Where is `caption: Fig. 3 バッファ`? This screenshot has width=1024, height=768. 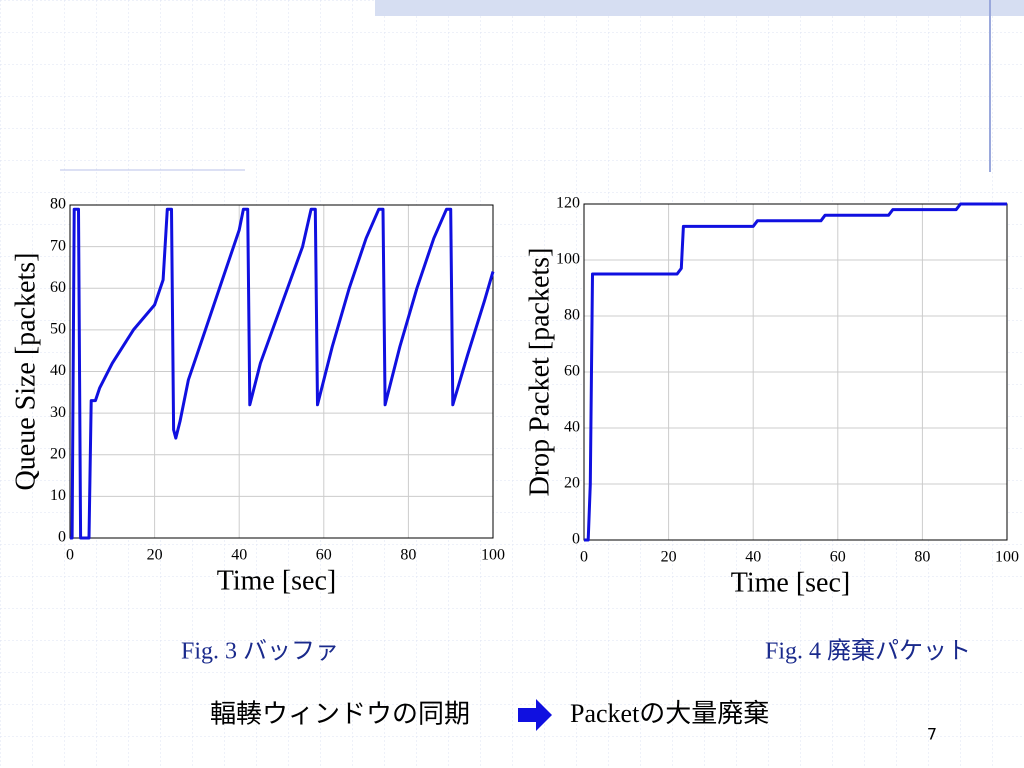 caption: Fig. 3 バッファ is located at coordinates (260, 652).